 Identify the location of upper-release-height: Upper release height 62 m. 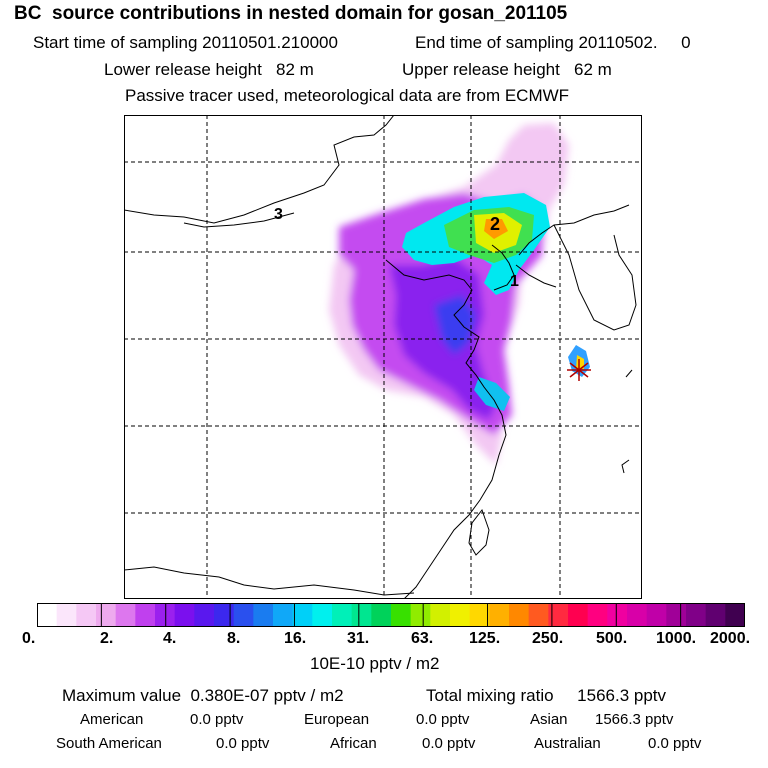
(507, 69).